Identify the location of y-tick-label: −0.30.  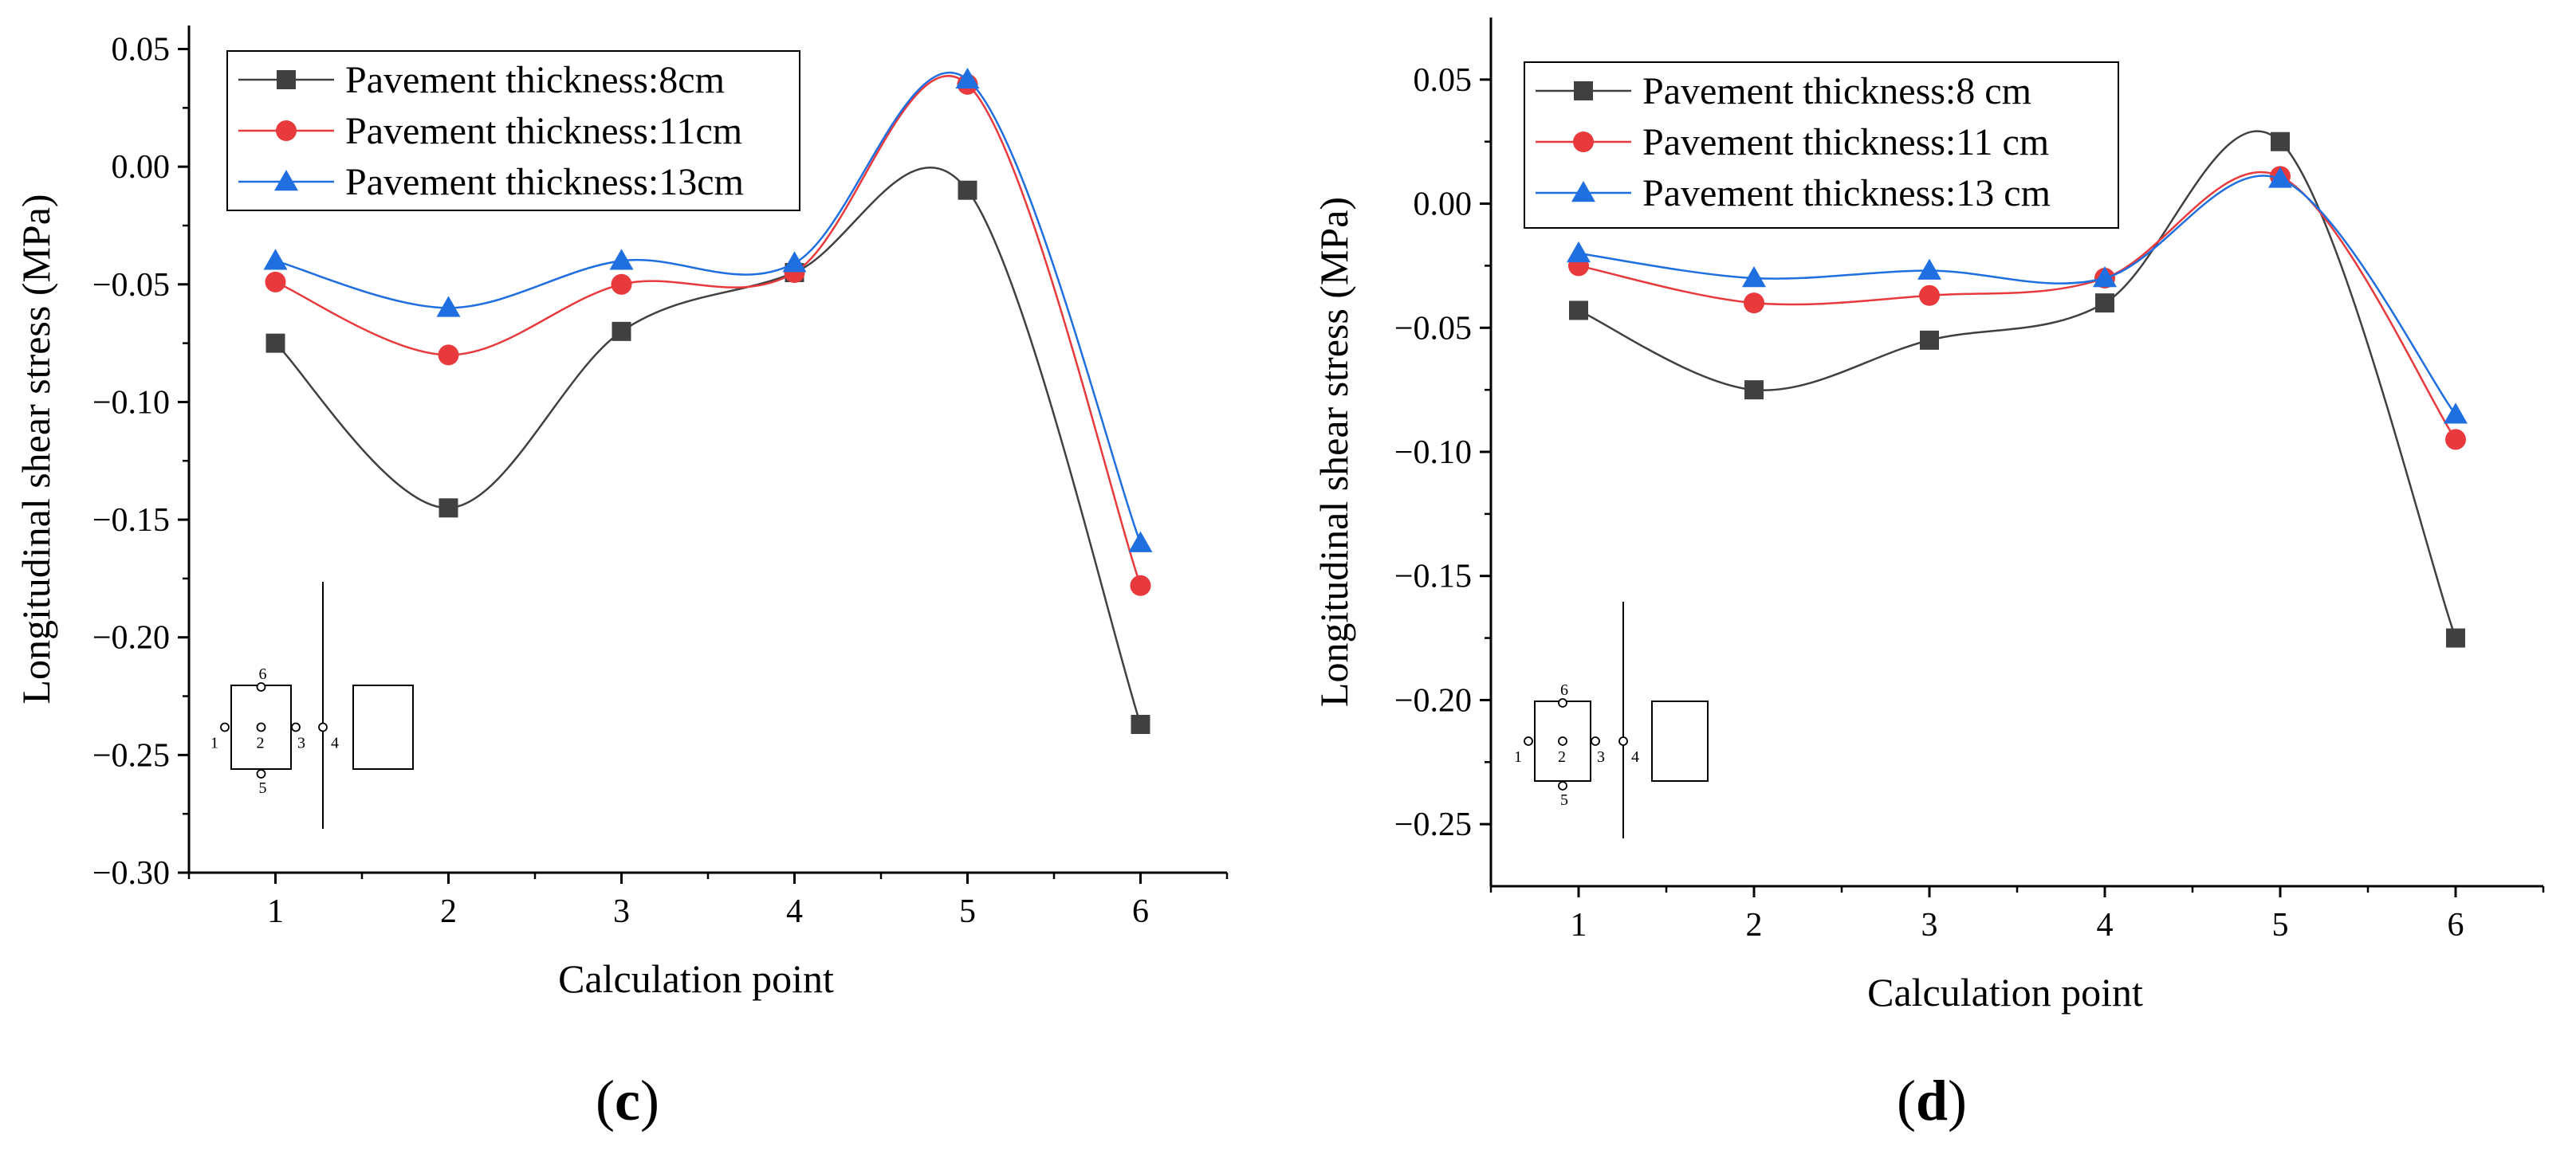
(131, 873).